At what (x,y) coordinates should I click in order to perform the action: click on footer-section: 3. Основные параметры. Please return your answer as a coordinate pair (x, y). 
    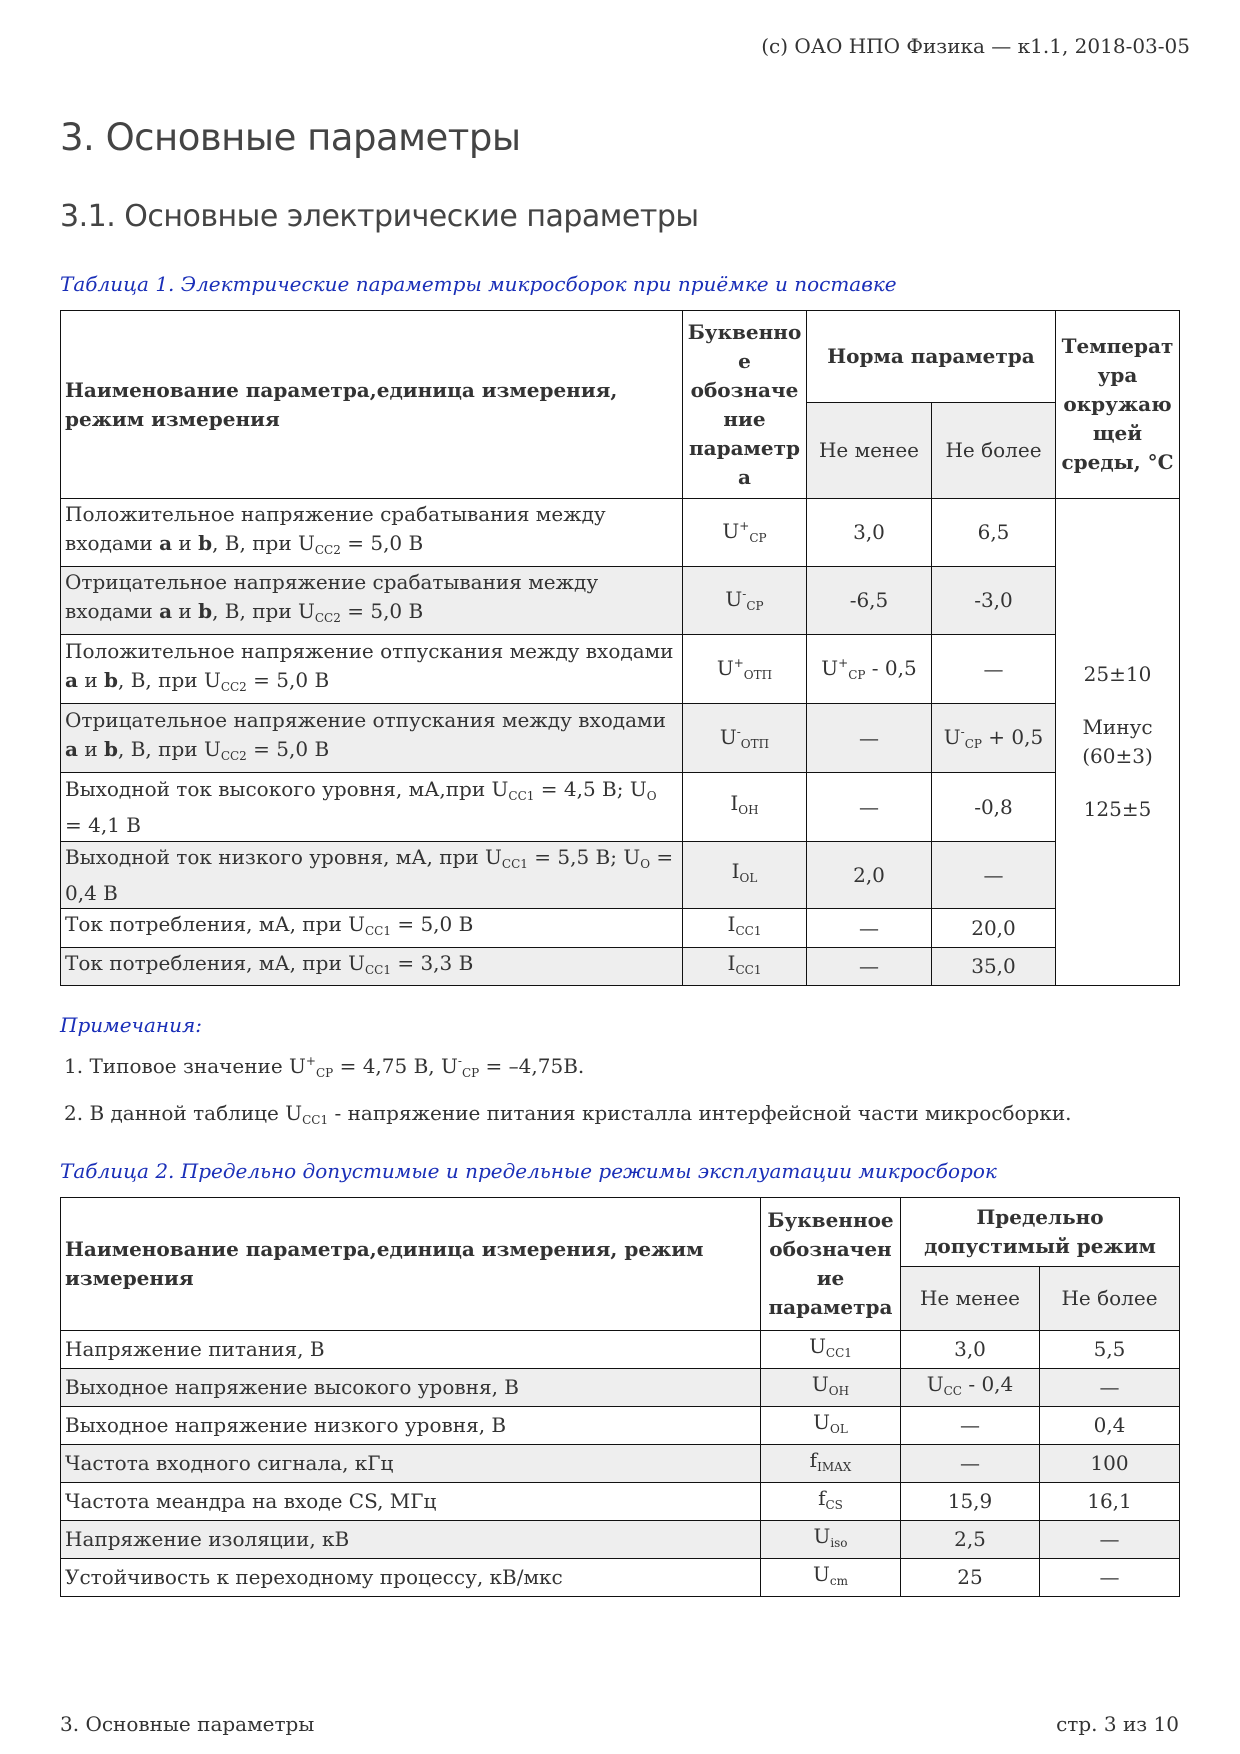
    Looking at the image, I should click on (187, 1724).